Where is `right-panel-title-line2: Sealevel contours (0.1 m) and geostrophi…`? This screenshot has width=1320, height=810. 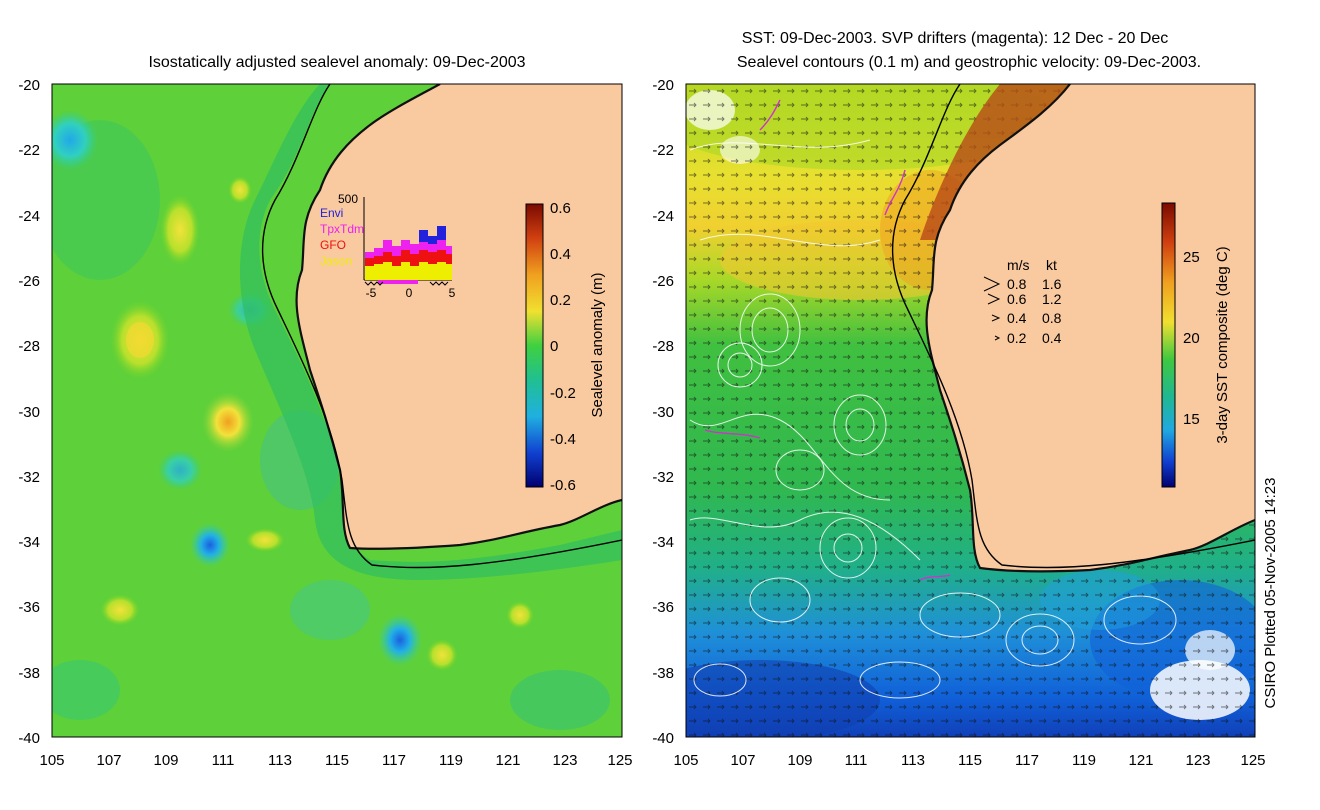 right-panel-title-line2: Sealevel contours (0.1 m) and geostrophi… is located at coordinates (969, 62).